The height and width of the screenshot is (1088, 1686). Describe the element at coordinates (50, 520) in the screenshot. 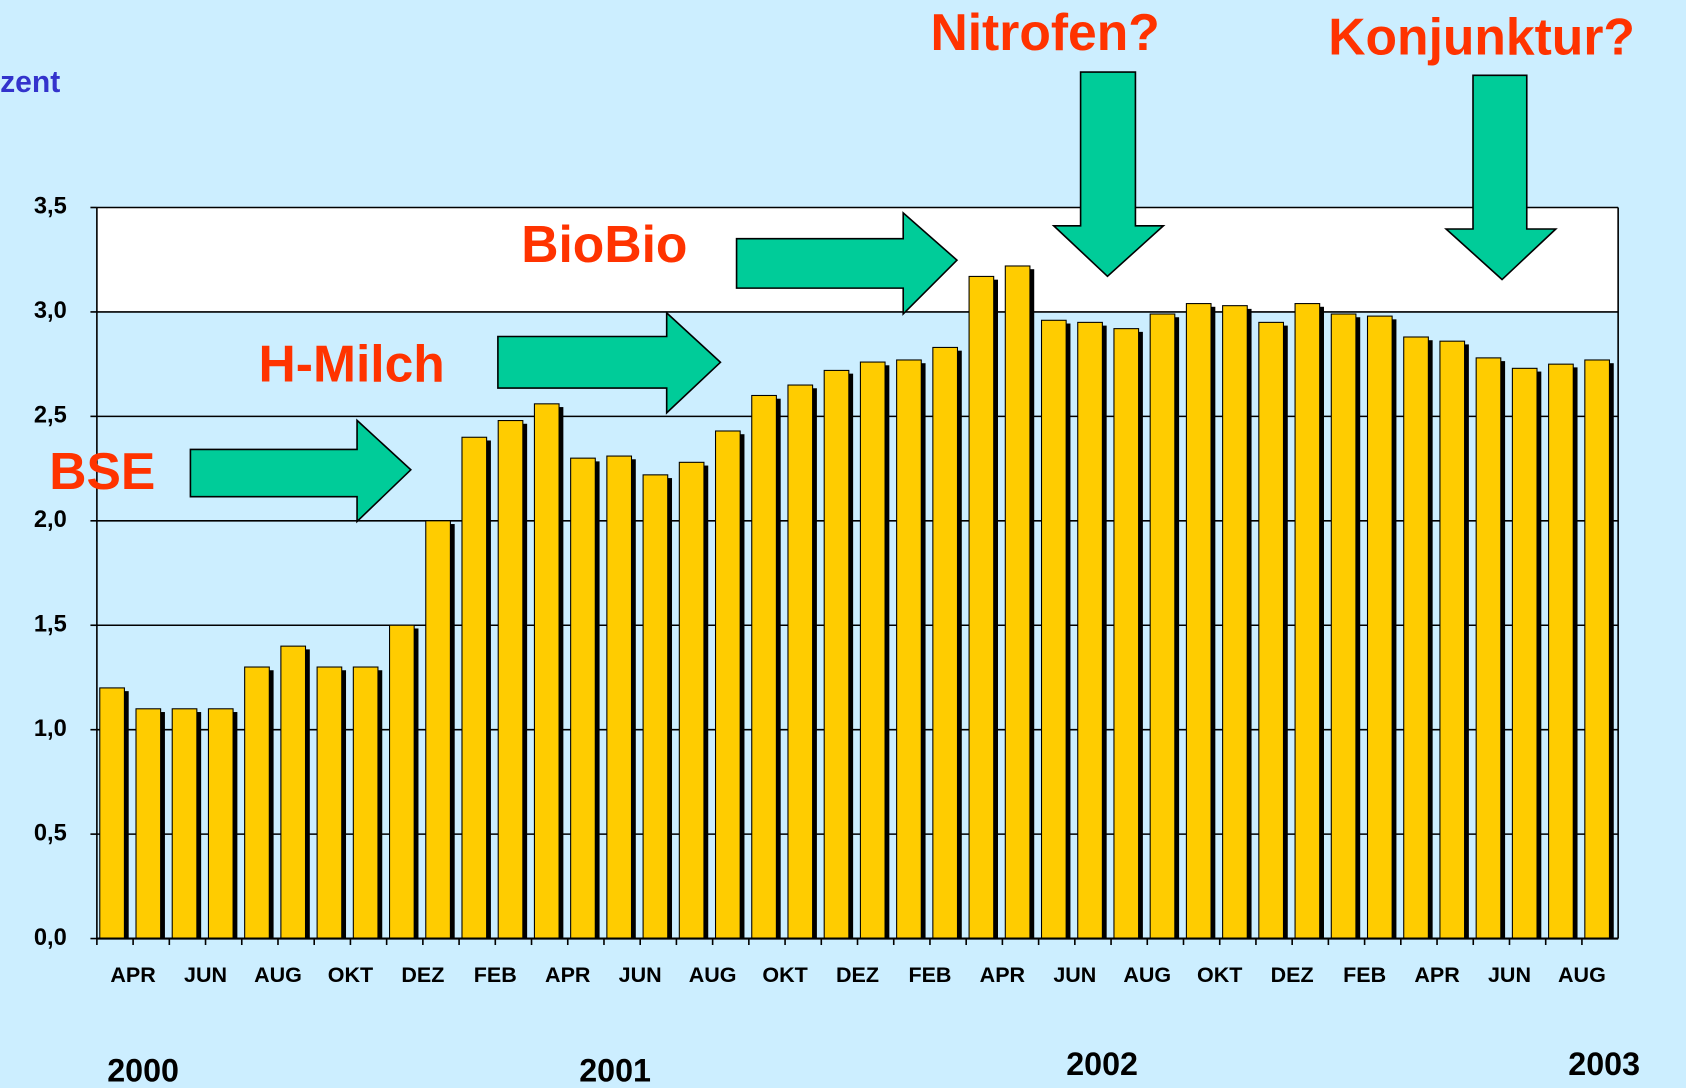

I see `y-tick-label: 2,0` at that location.